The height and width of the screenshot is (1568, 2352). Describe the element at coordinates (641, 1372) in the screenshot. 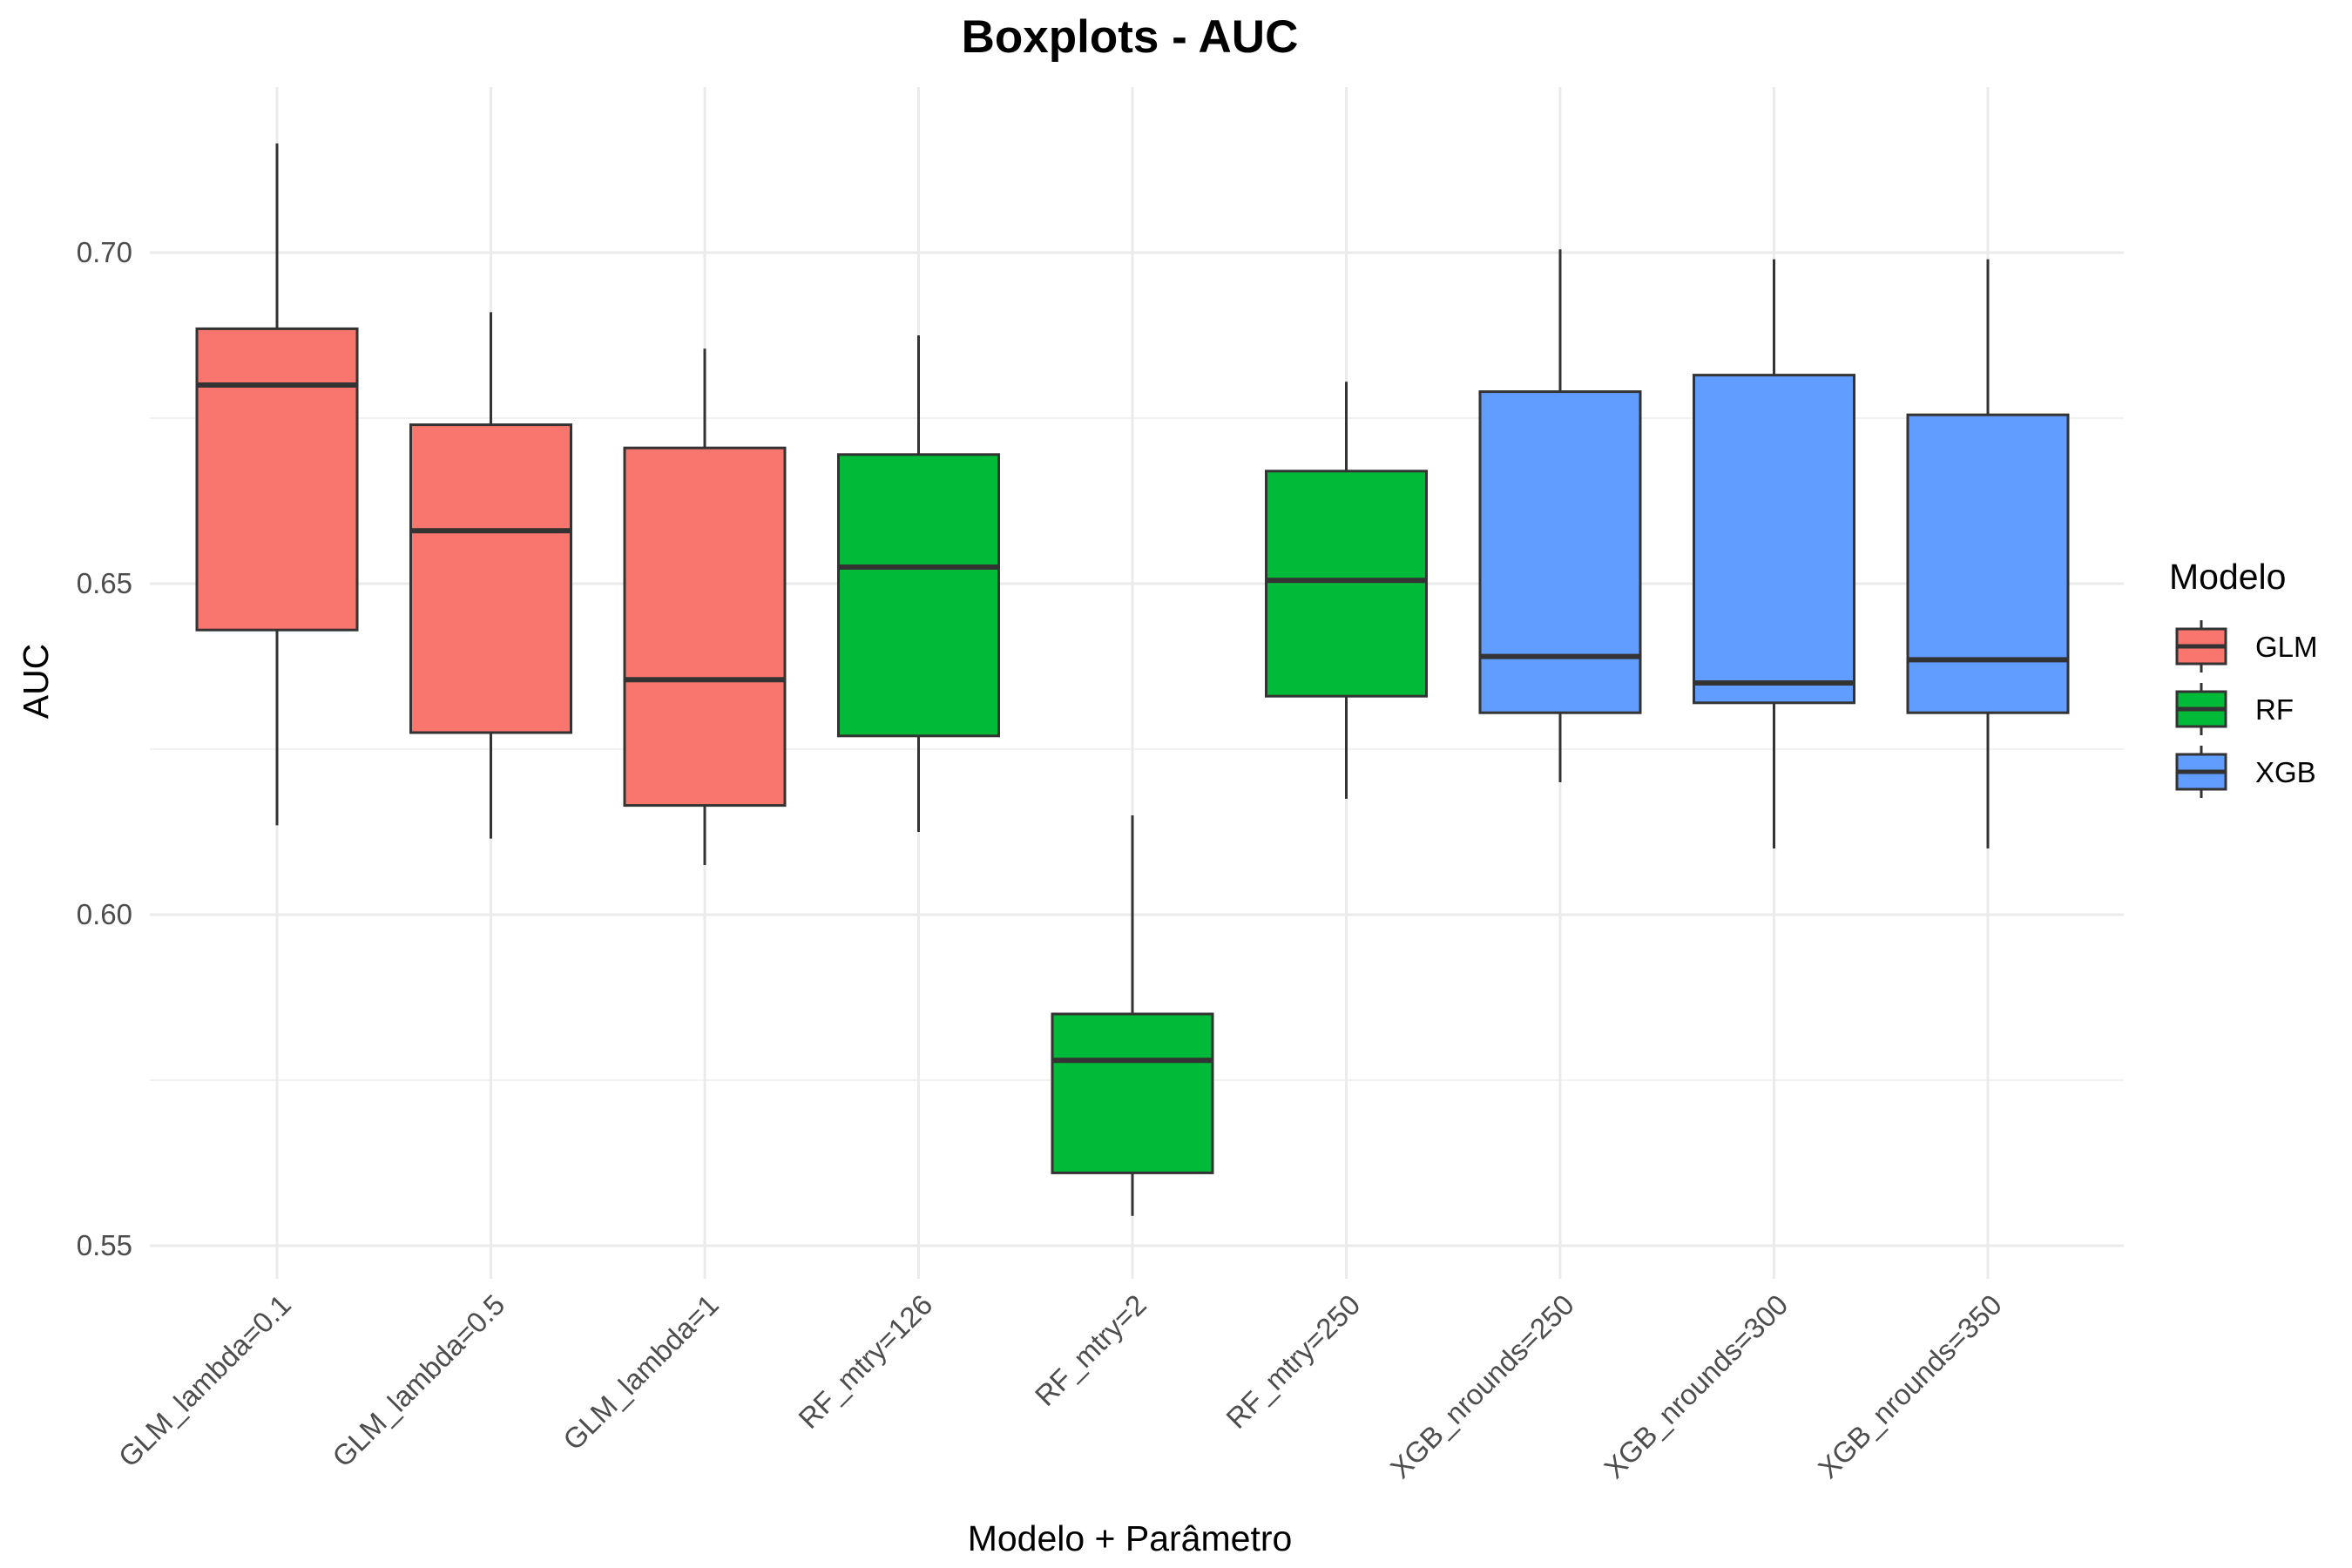

I see `x-tick-label: GLM_lambda=1` at that location.